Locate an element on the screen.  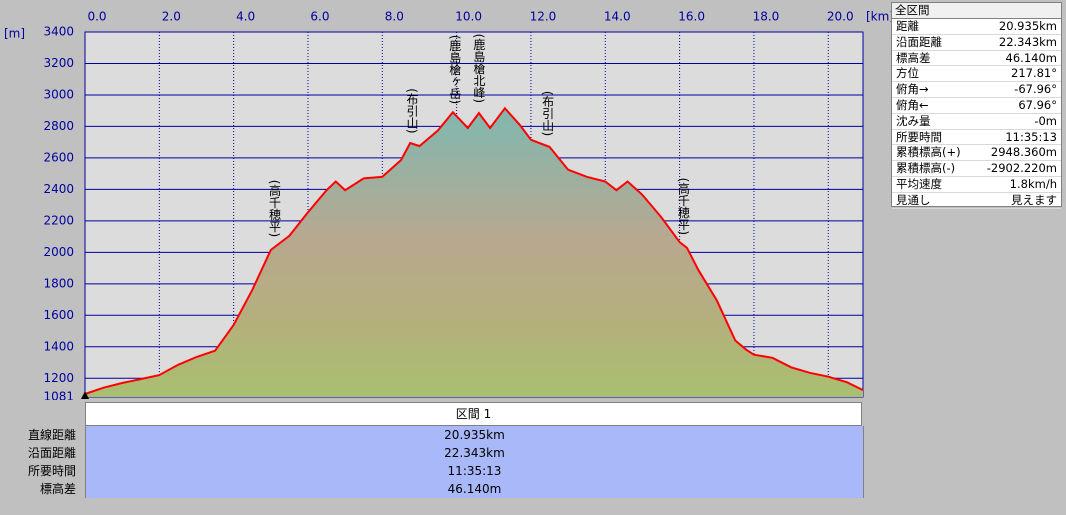
x-tick-label: 14.0 is located at coordinates (617, 17).